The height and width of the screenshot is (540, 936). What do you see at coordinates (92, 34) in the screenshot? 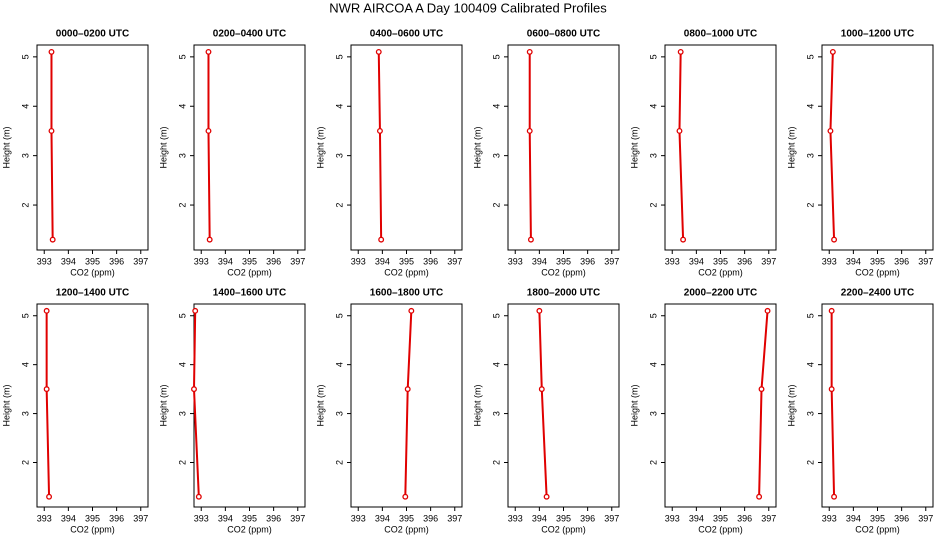
I see `panel-title: 0000–0200 UTC` at bounding box center [92, 34].